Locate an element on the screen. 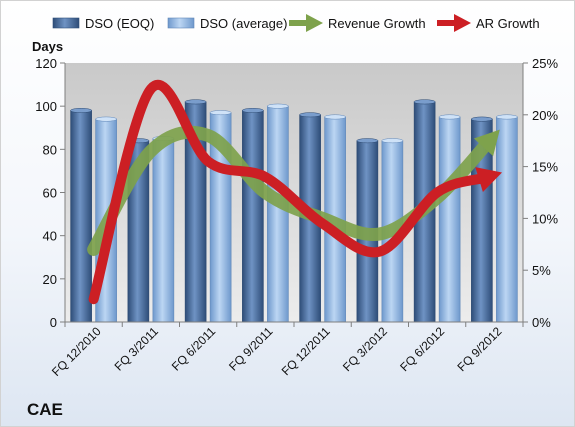  y-right-tick-label-1: 0% is located at coordinates (541, 322).